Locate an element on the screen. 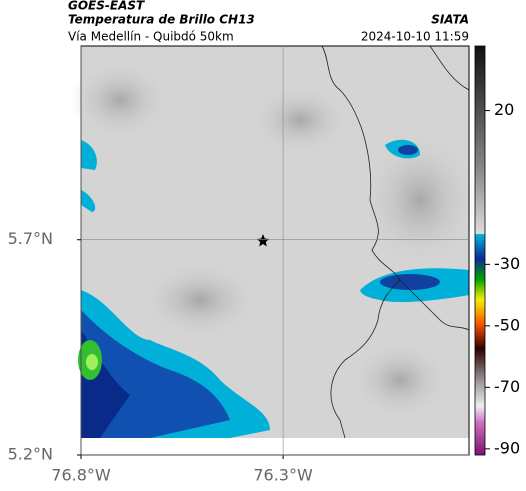  subtitle: Temperatura de Brillo CH13 is located at coordinates (161, 20).